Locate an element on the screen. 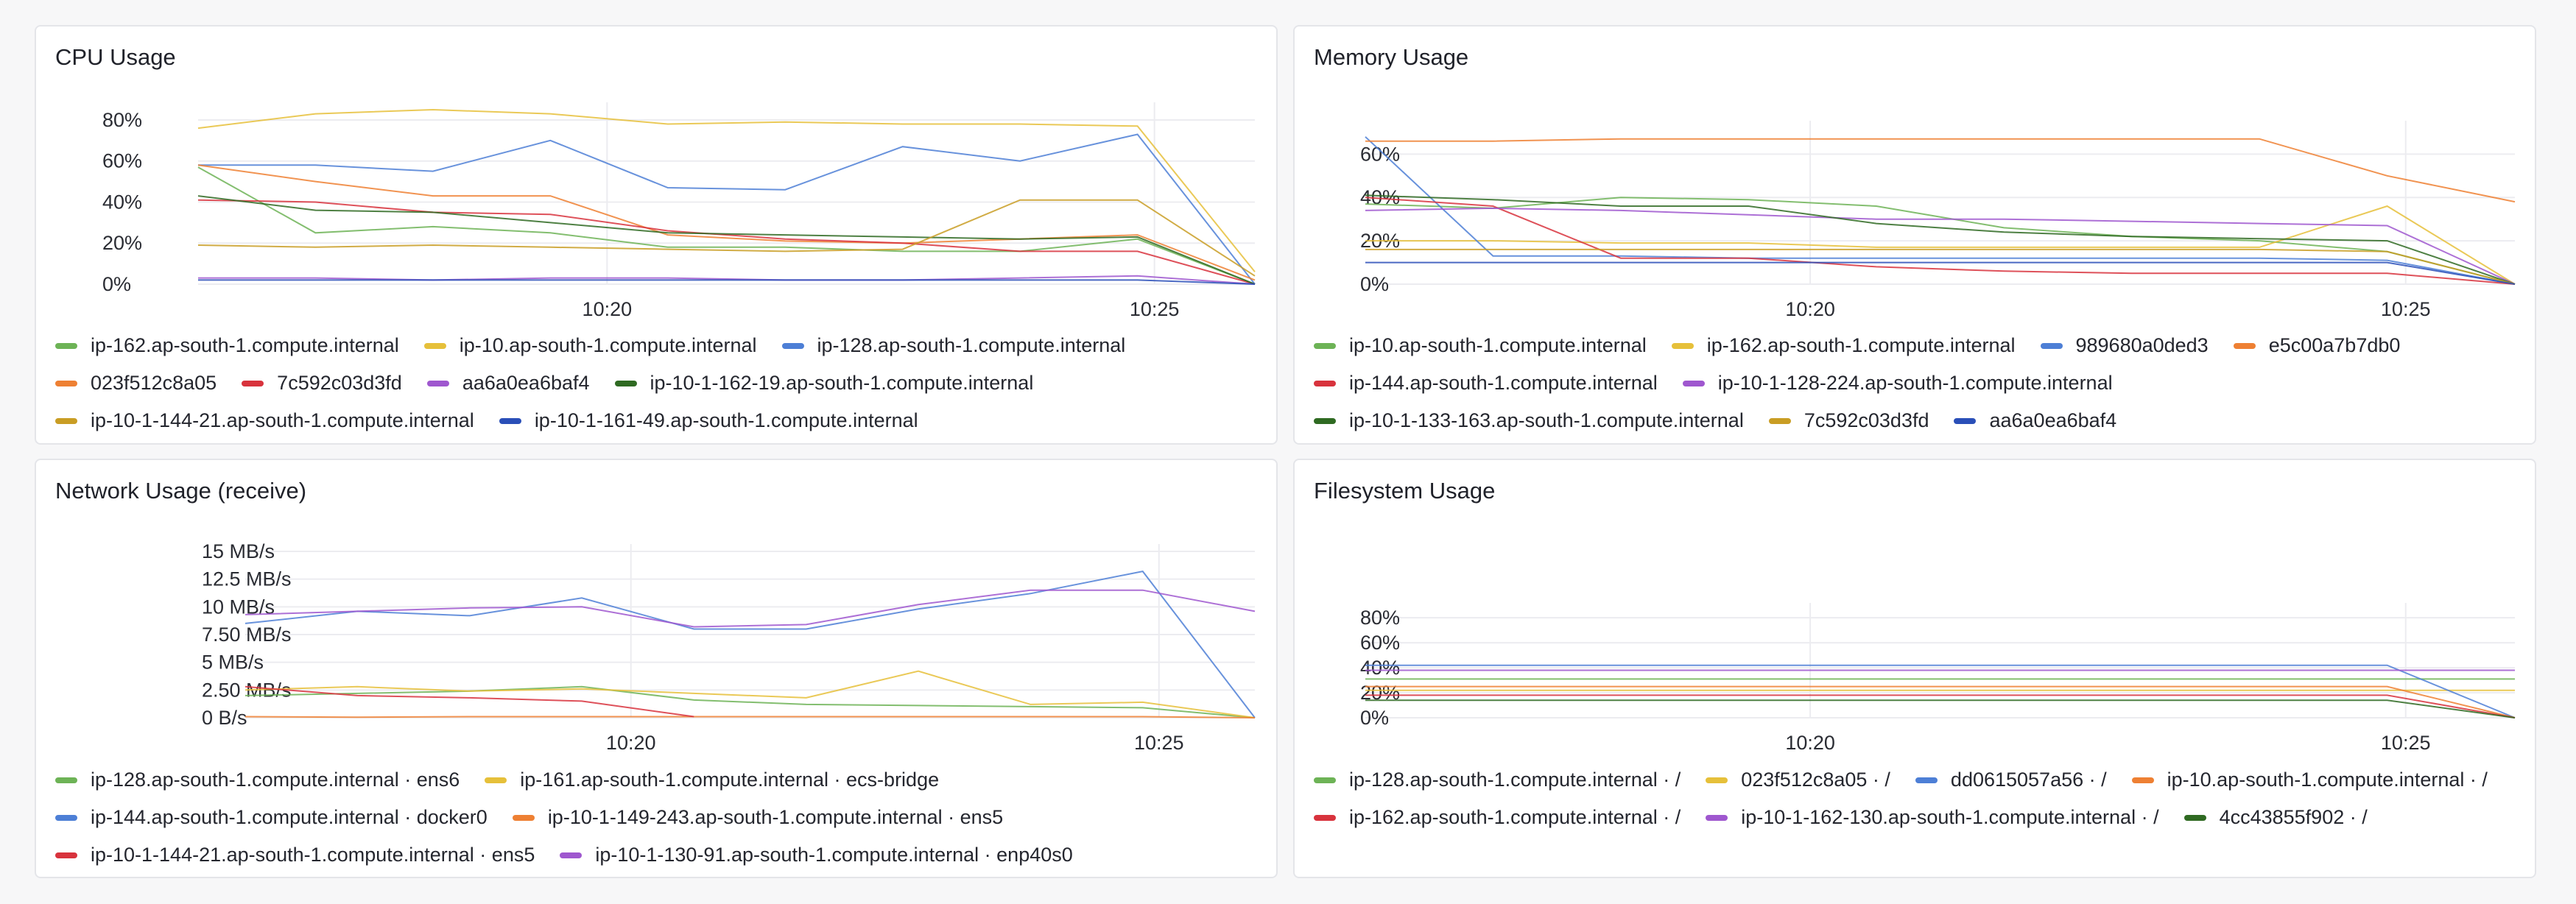  legend-item: ip-128.ap-south-1.compute.internal · / is located at coordinates (1497, 780).